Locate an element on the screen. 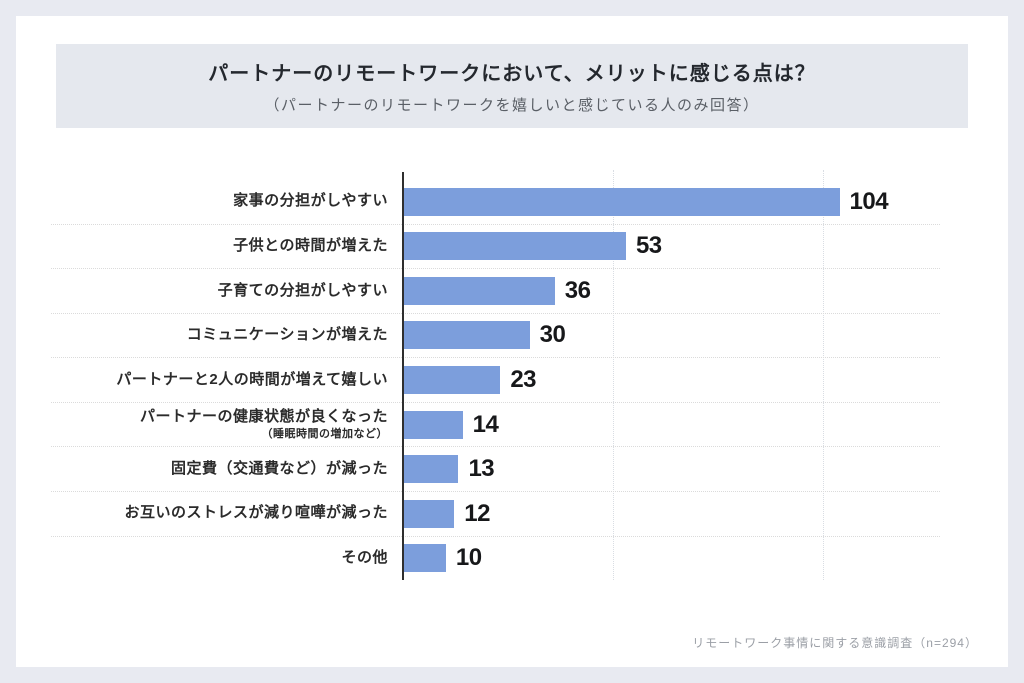 This screenshot has height=683, width=1024. category-label-text: その他 is located at coordinates (364, 557).